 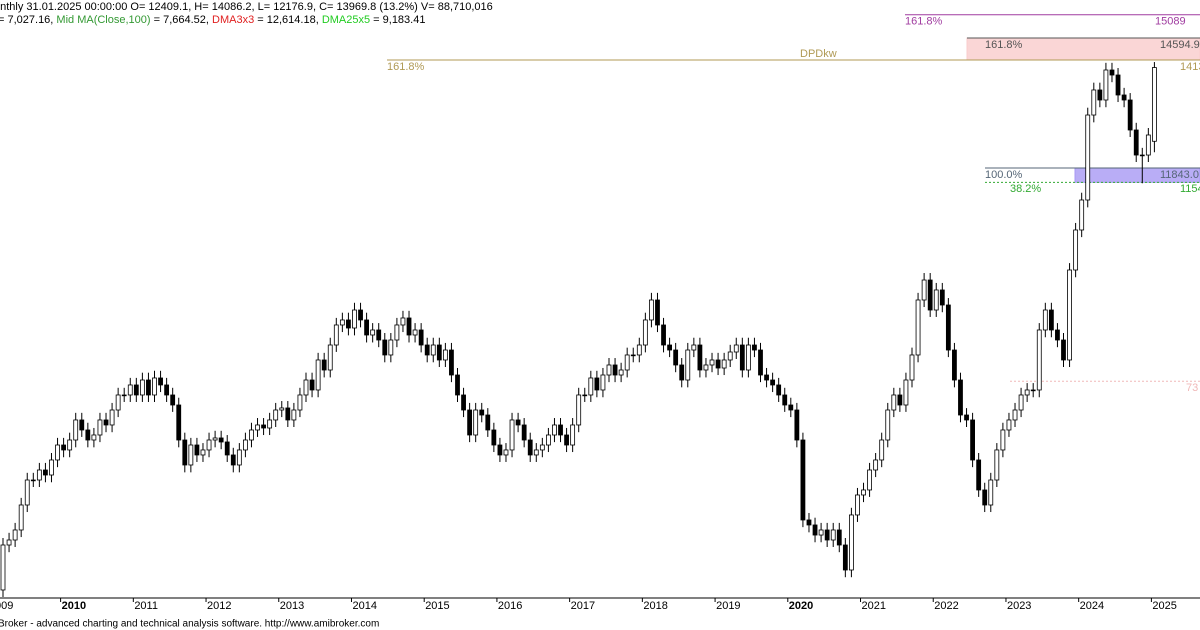 What do you see at coordinates (292, 606) in the screenshot?
I see `x-tick-label: 2013` at bounding box center [292, 606].